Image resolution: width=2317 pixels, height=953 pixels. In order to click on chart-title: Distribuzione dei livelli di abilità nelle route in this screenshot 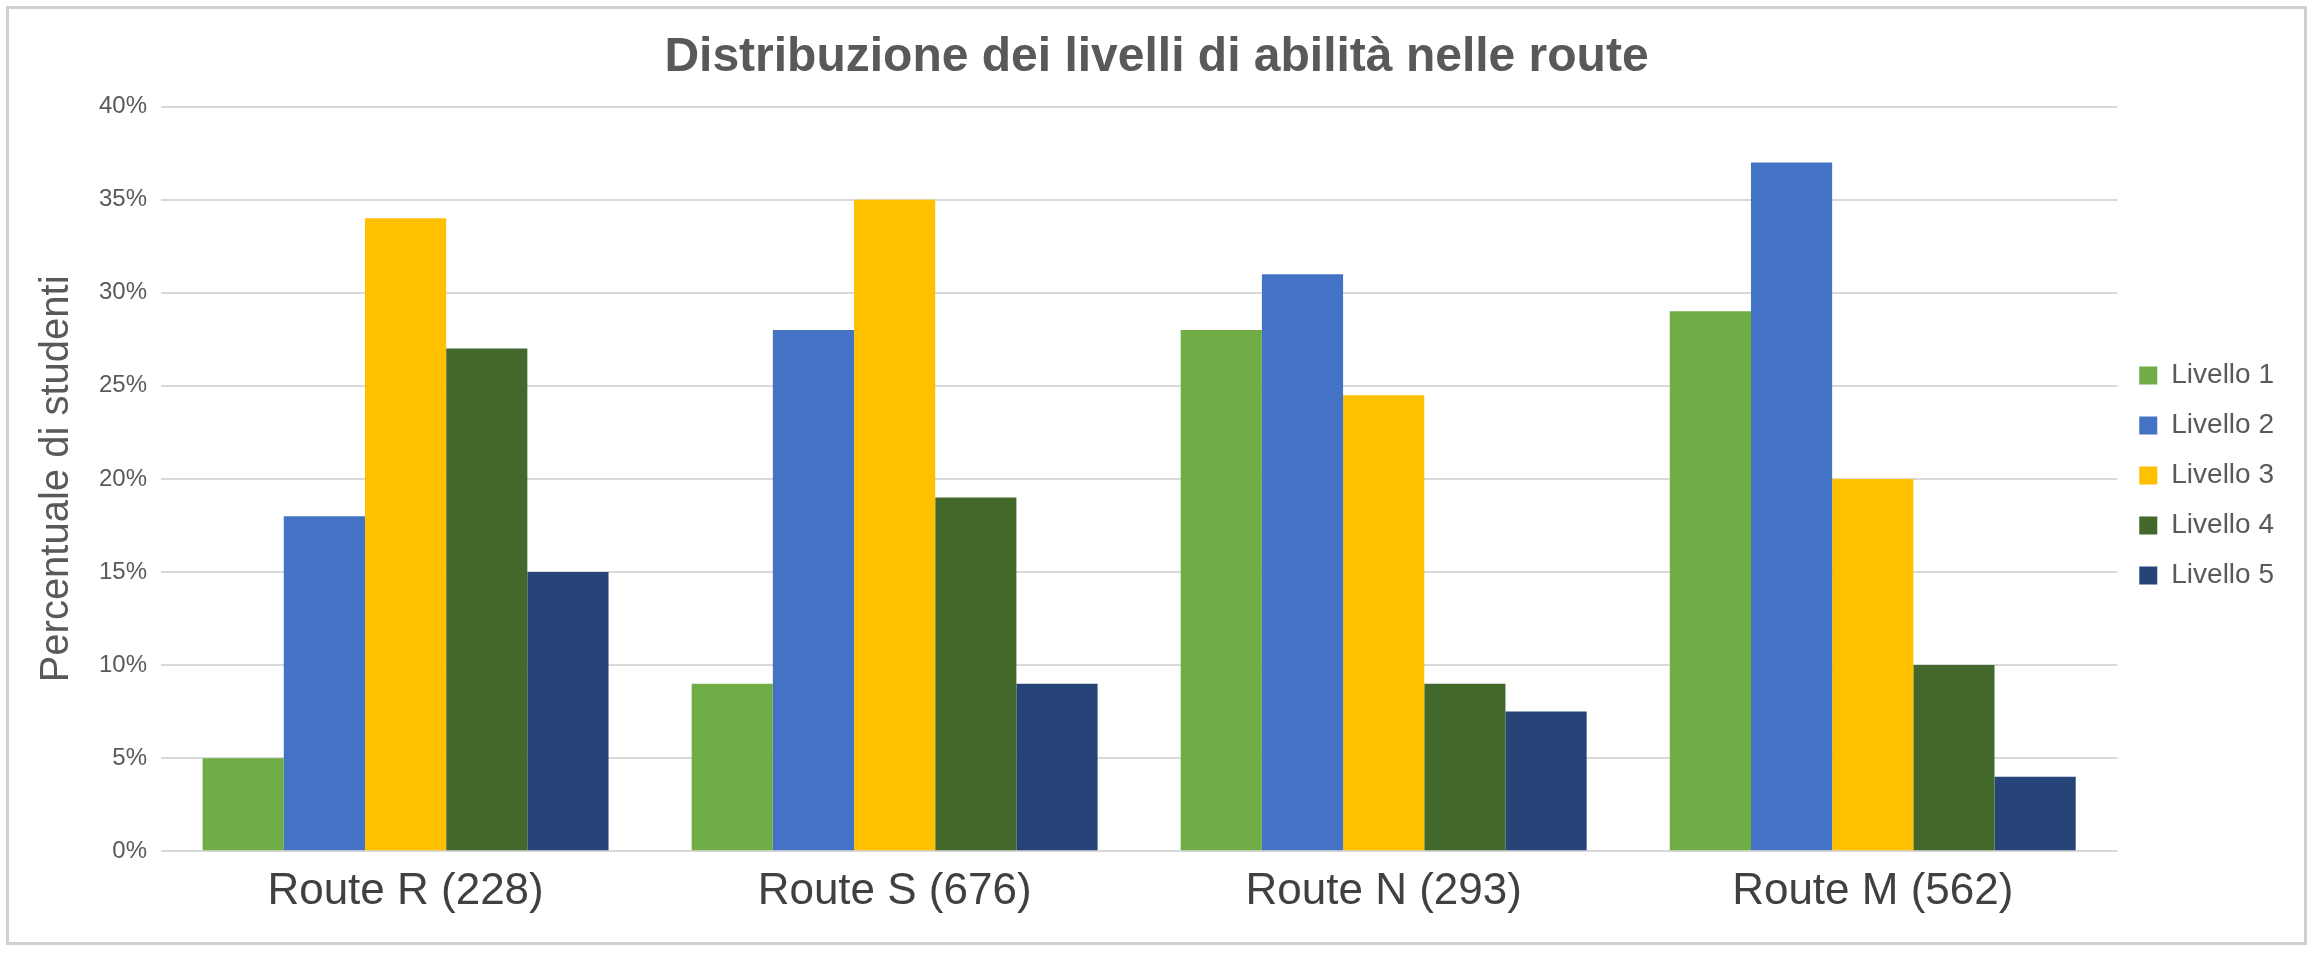, I will do `click(1156, 55)`.